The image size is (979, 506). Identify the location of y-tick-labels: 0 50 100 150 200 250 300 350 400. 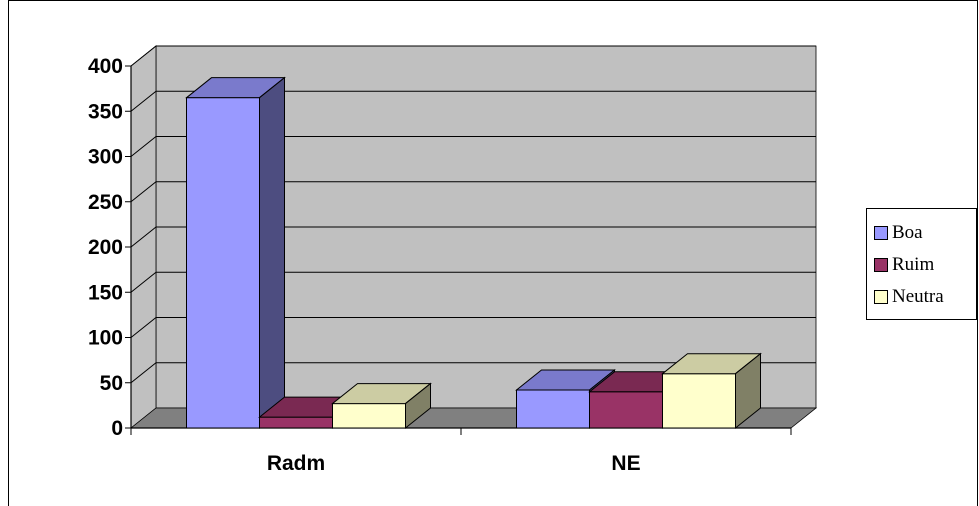
(105, 247).